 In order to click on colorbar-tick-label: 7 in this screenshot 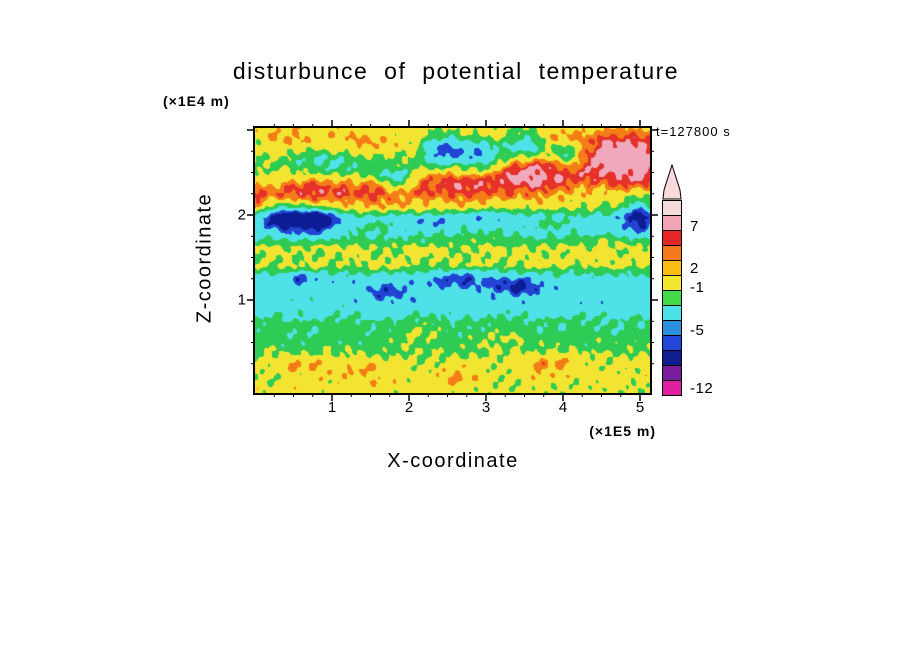, I will do `click(694, 227)`.